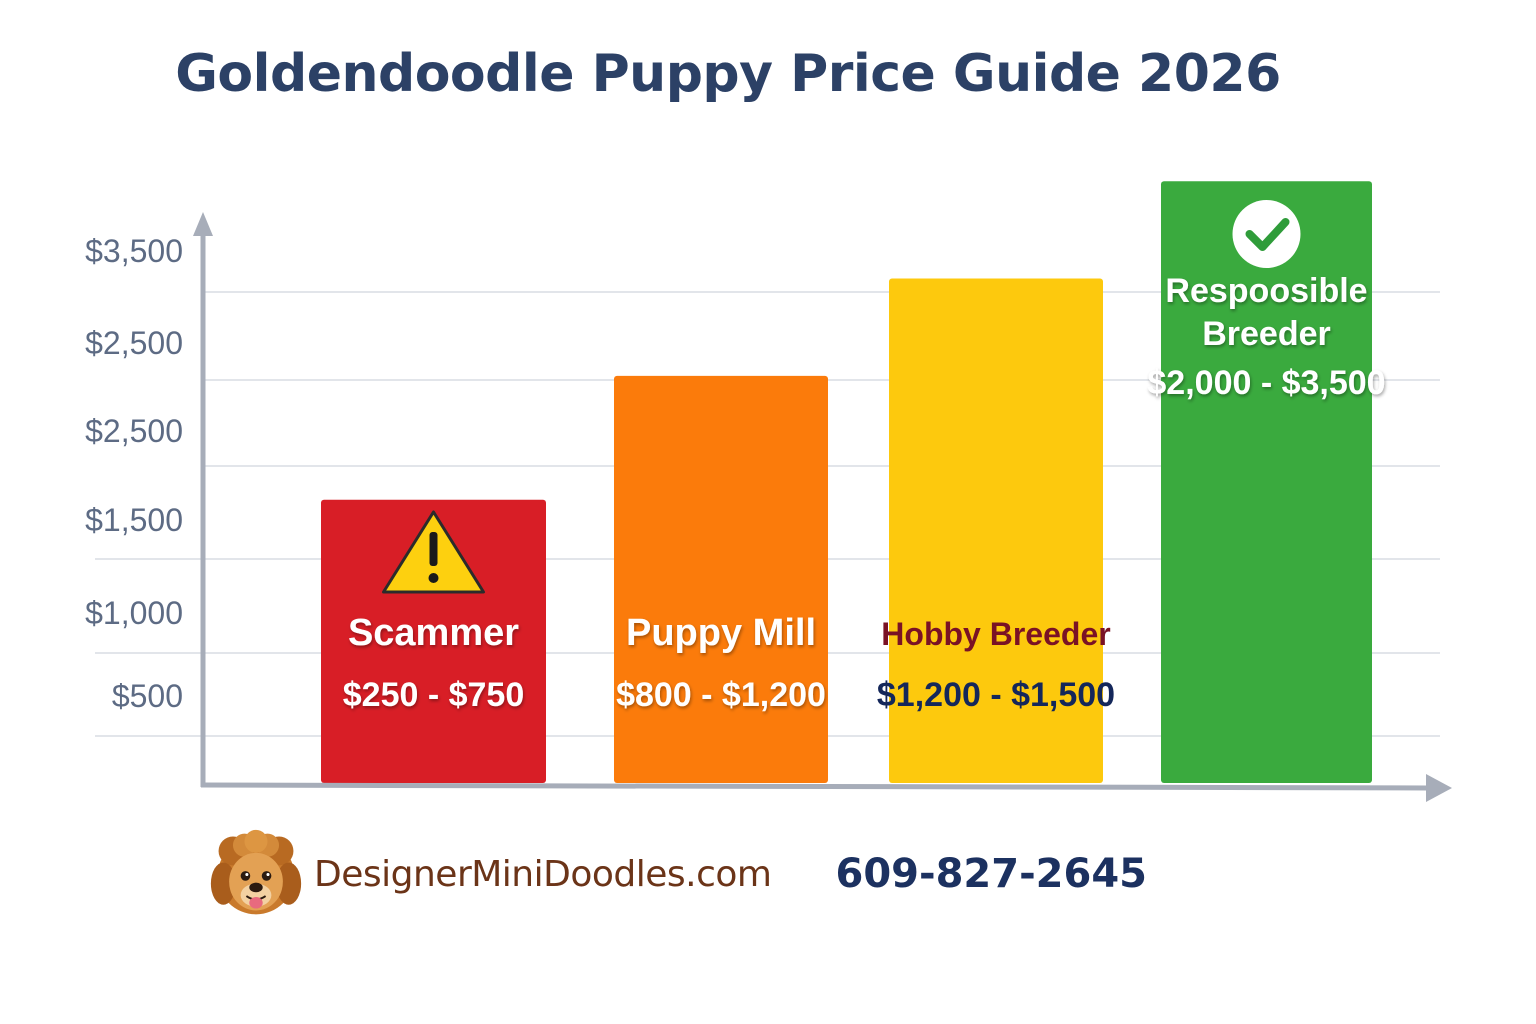  I want to click on y-axis-arrow-icon, so click(203, 224).